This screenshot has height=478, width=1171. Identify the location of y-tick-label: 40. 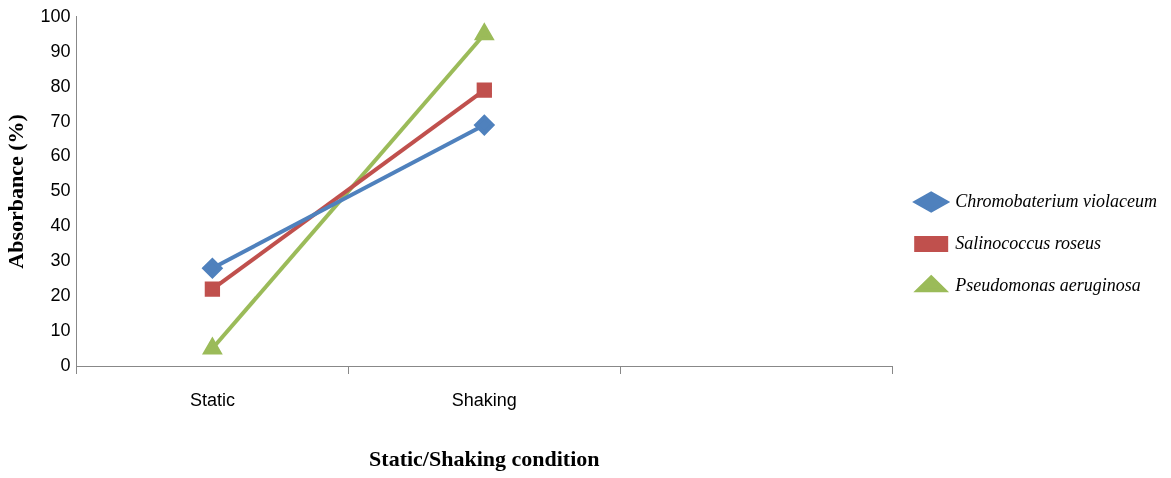
(60, 225).